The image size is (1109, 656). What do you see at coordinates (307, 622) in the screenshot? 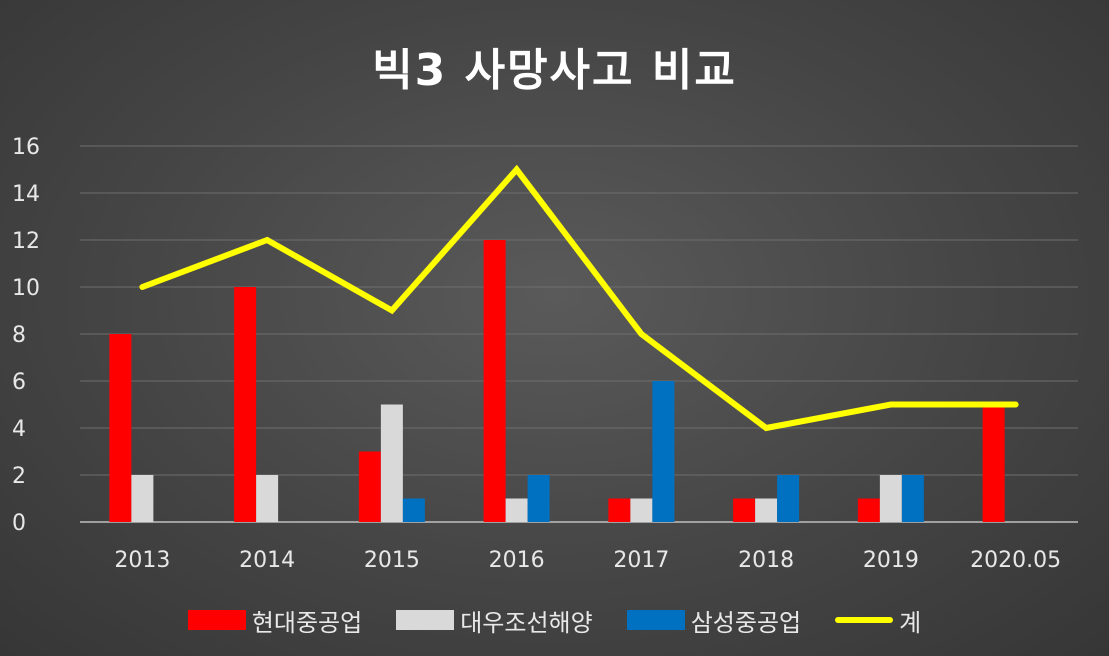
I see `legend-label-hyundai: 현대중공업` at bounding box center [307, 622].